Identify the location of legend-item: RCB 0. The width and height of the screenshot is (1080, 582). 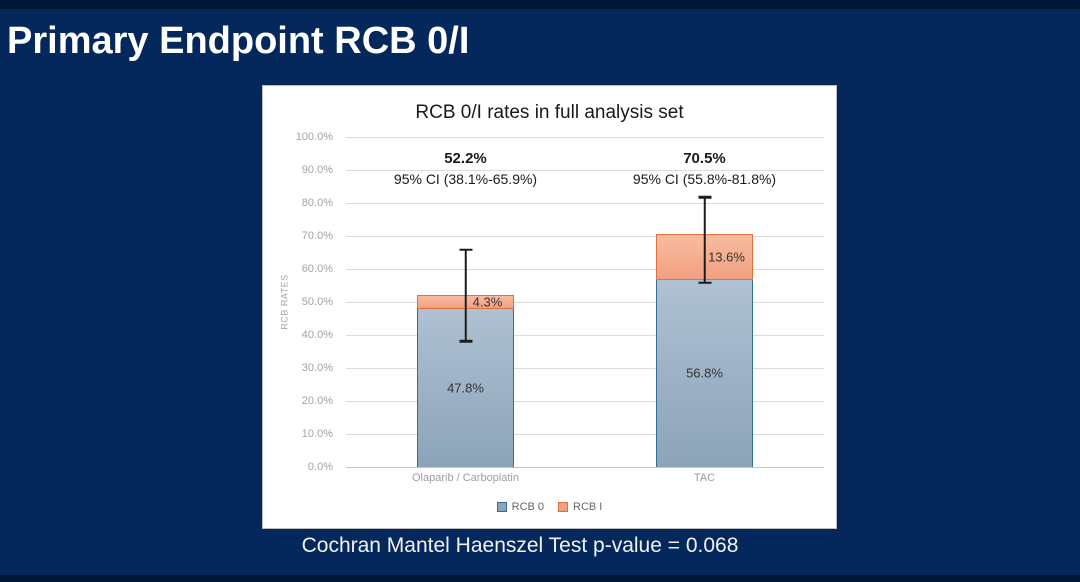
(520, 507).